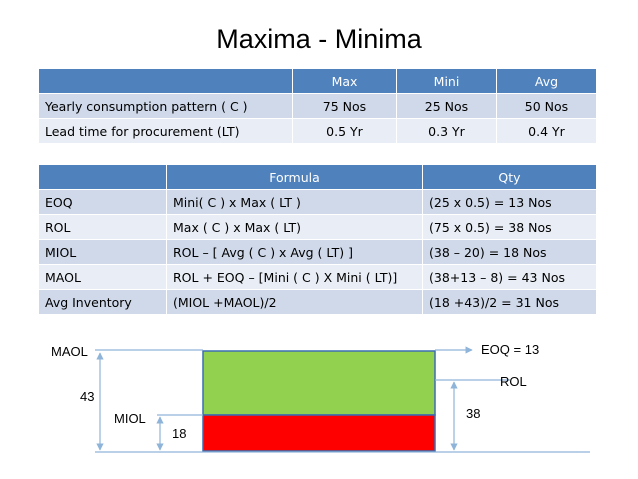 This screenshot has width=638, height=479. What do you see at coordinates (446, 106) in the screenshot?
I see `table-cell: 25 Nos` at bounding box center [446, 106].